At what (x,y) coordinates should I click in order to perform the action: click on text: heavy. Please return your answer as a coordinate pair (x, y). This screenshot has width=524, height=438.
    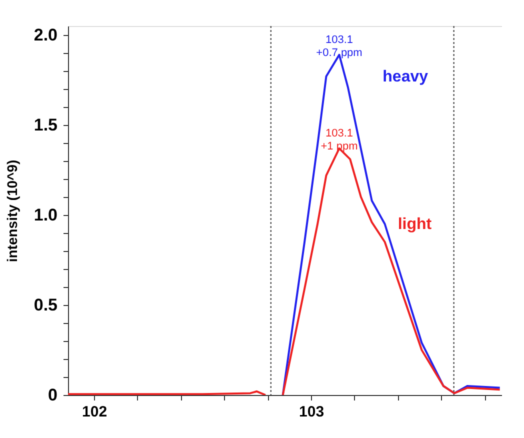
    Looking at the image, I should click on (405, 77).